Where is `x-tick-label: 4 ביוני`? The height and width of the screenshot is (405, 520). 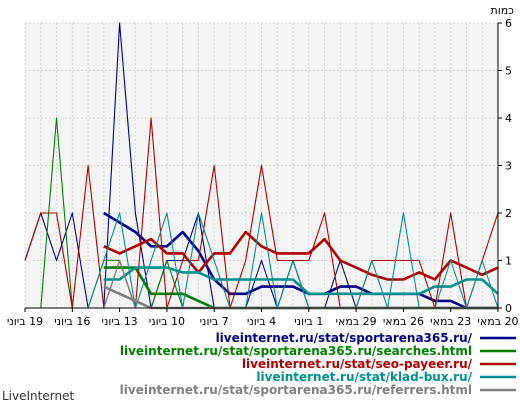 x-tick-label: 4 ביוני is located at coordinates (261, 321).